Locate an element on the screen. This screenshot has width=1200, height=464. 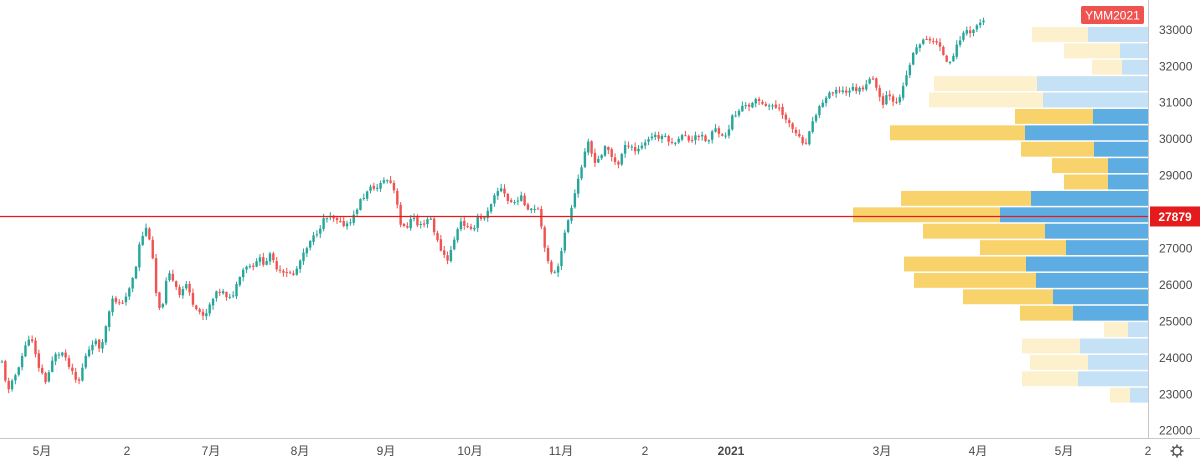
time-tick-label-2: 7月 is located at coordinates (211, 451).